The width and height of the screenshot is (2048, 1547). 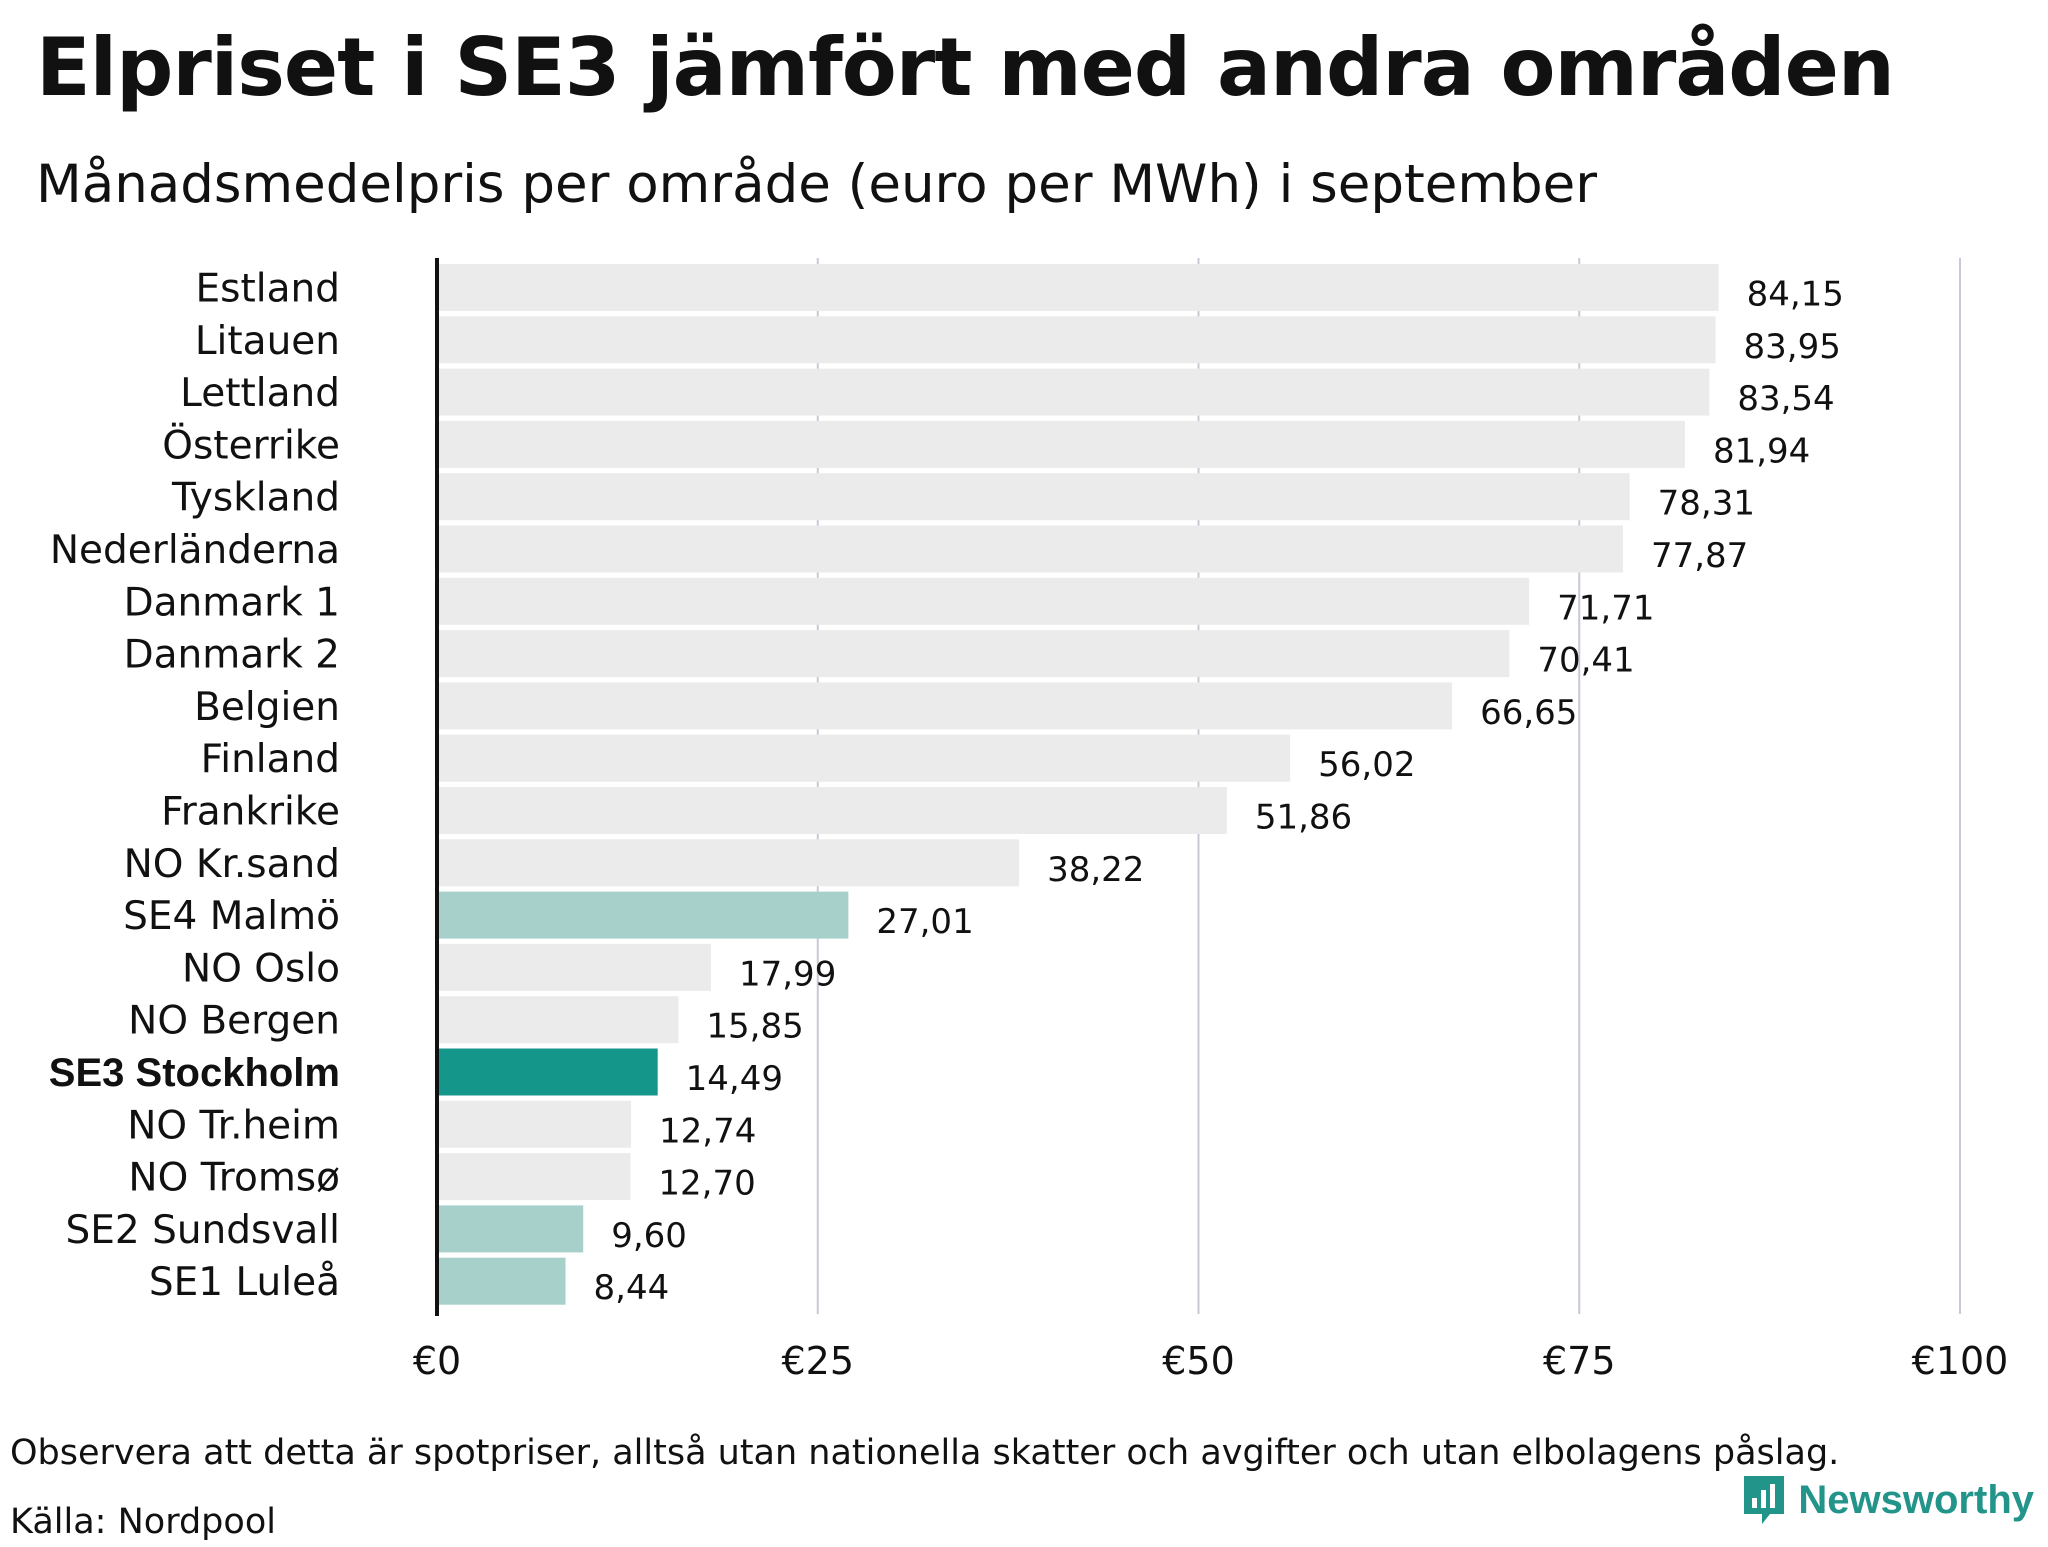 I want to click on value-label: 84,15, so click(x=1795, y=295).